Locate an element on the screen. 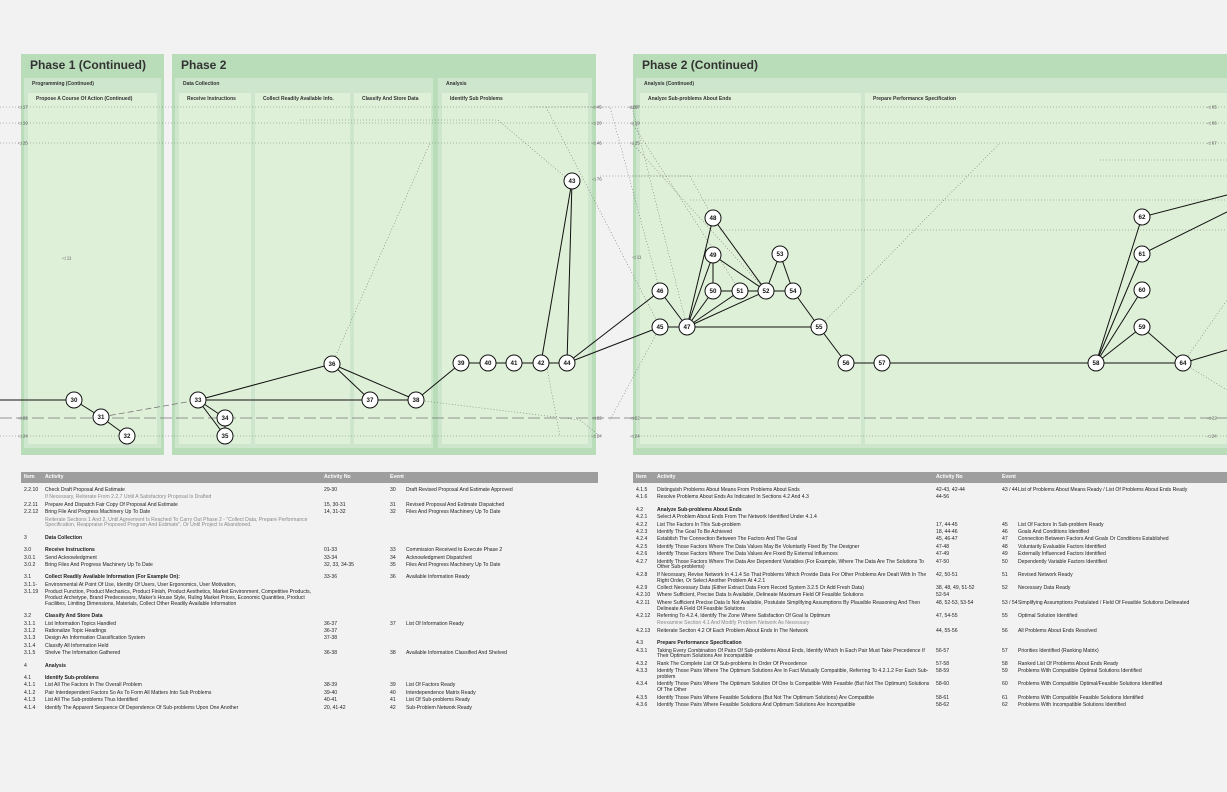  event-node-label: 62 is located at coordinates (1142, 217).